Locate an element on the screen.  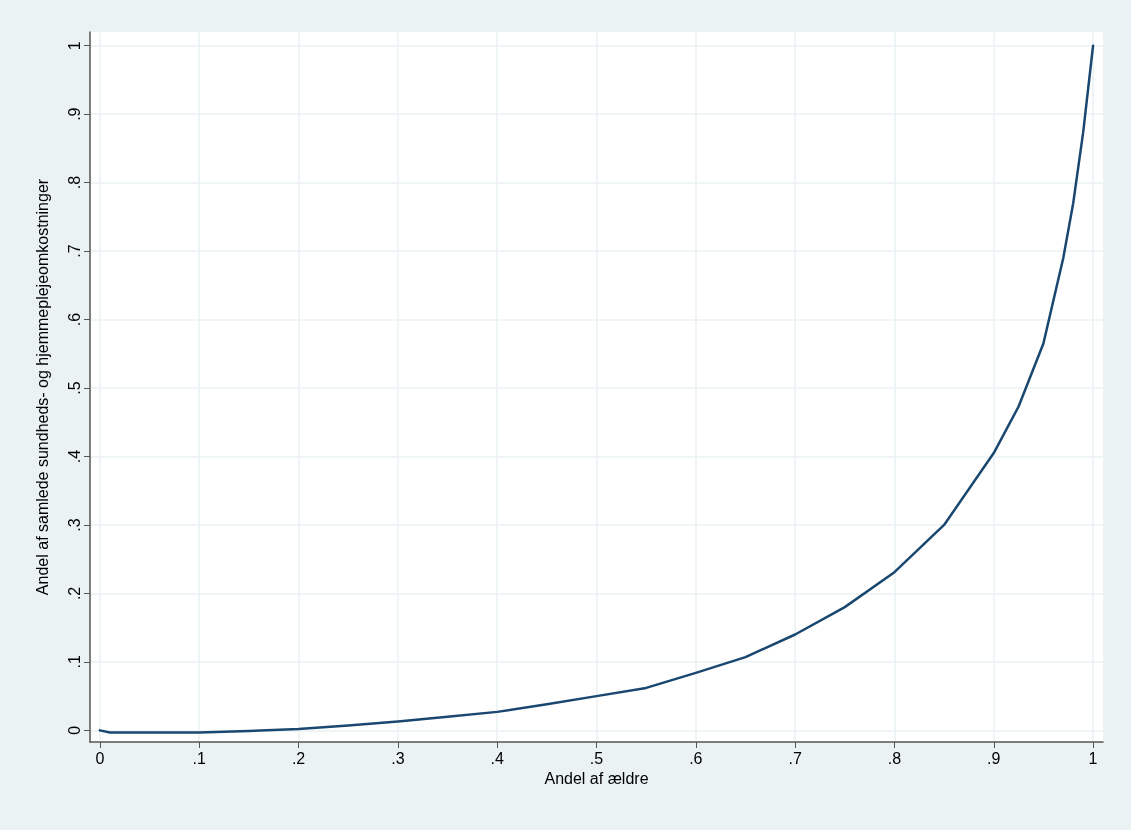
y-tick-label: .5 is located at coordinates (74, 388).